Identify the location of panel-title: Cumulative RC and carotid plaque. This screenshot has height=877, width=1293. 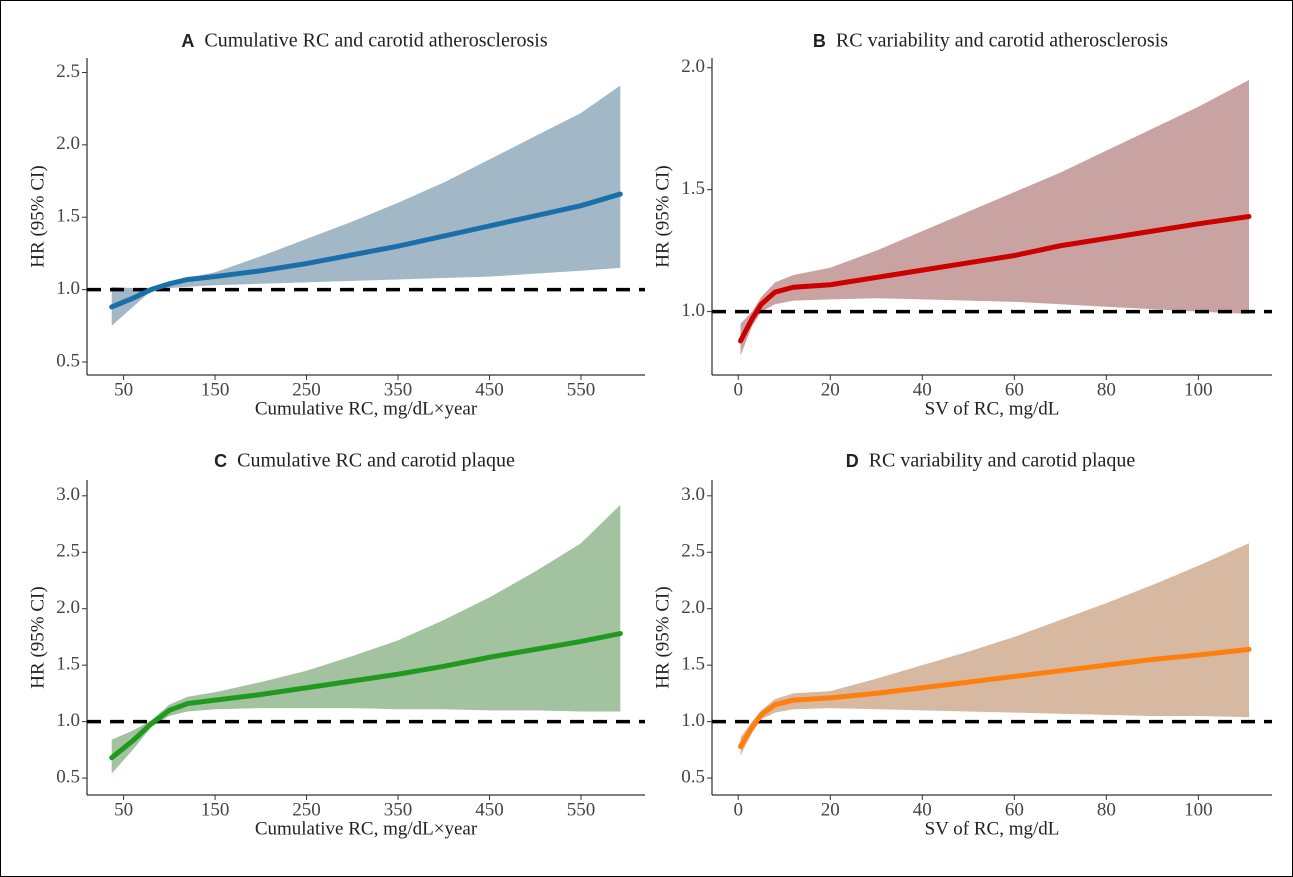
(376, 461).